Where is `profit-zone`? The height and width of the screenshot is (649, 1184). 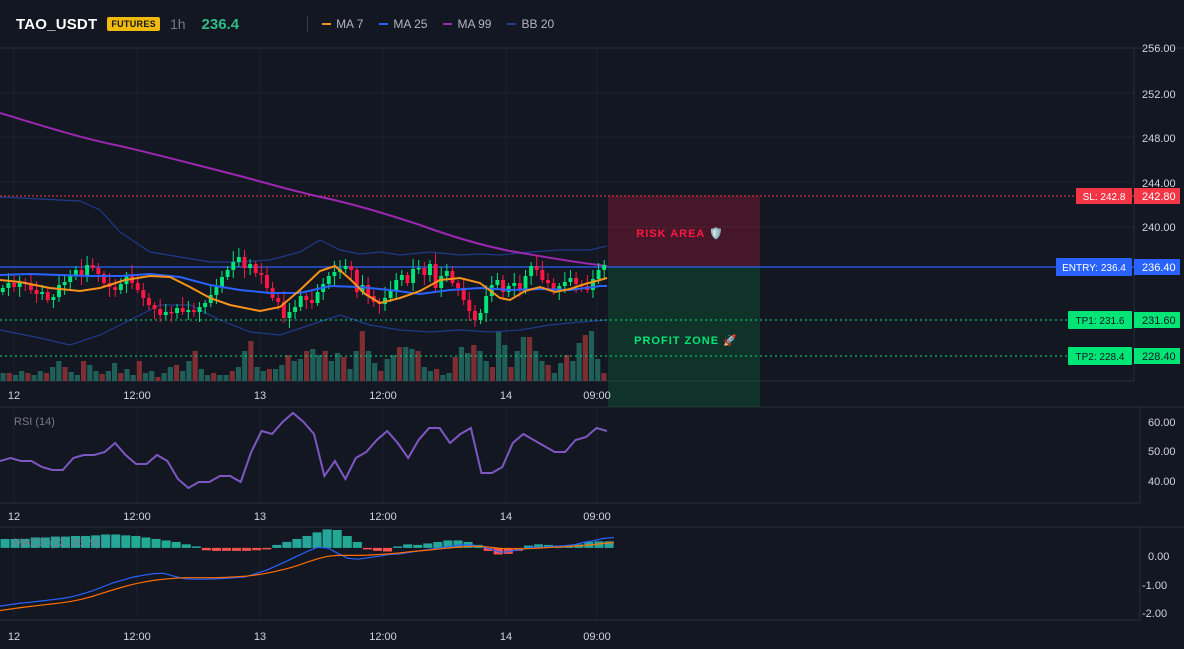
profit-zone is located at coordinates (684, 337).